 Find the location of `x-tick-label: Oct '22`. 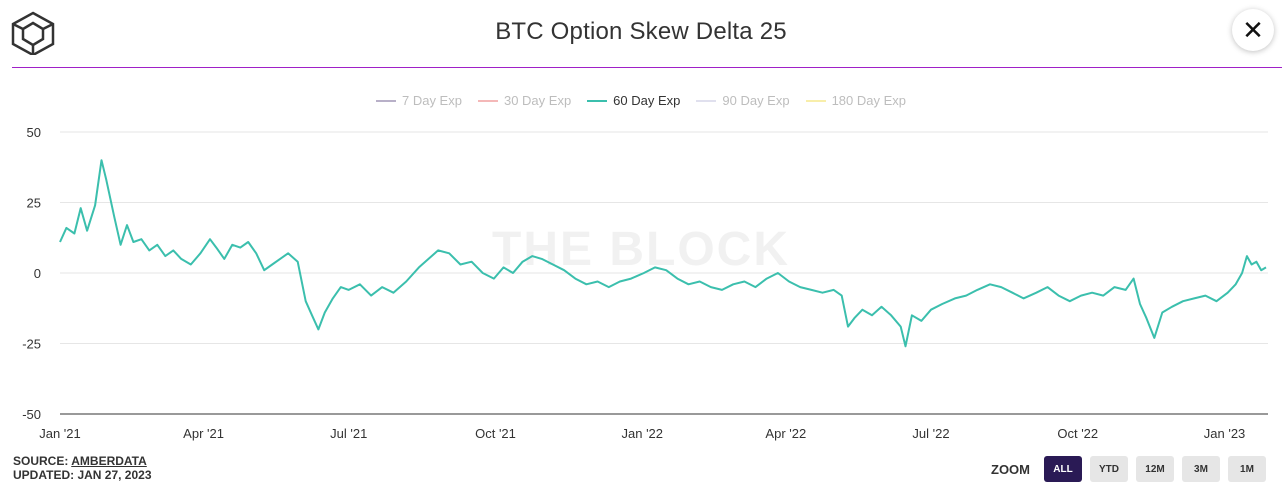

x-tick-label: Oct '22 is located at coordinates (1077, 433).